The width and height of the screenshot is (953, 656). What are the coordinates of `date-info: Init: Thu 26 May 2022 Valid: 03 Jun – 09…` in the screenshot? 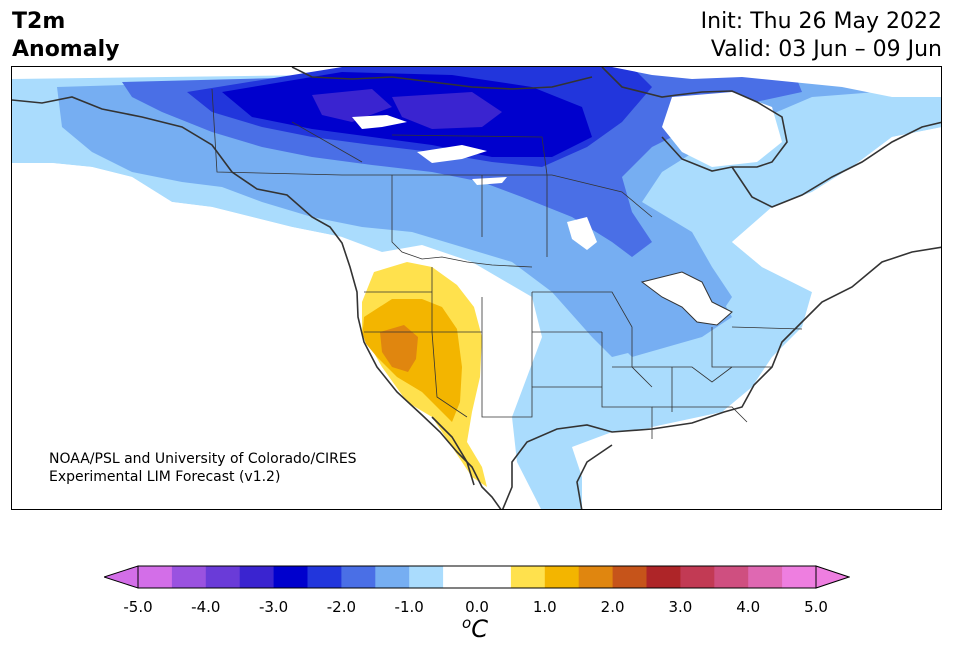 It's located at (821, 36).